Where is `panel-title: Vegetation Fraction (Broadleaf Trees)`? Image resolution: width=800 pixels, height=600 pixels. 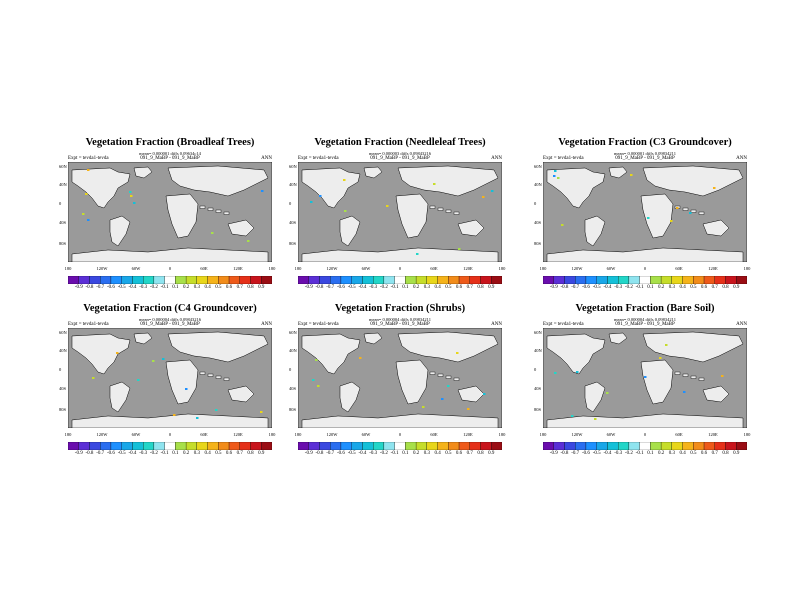
panel-title: Vegetation Fraction (Broadleaf Trees) is located at coordinates (170, 142).